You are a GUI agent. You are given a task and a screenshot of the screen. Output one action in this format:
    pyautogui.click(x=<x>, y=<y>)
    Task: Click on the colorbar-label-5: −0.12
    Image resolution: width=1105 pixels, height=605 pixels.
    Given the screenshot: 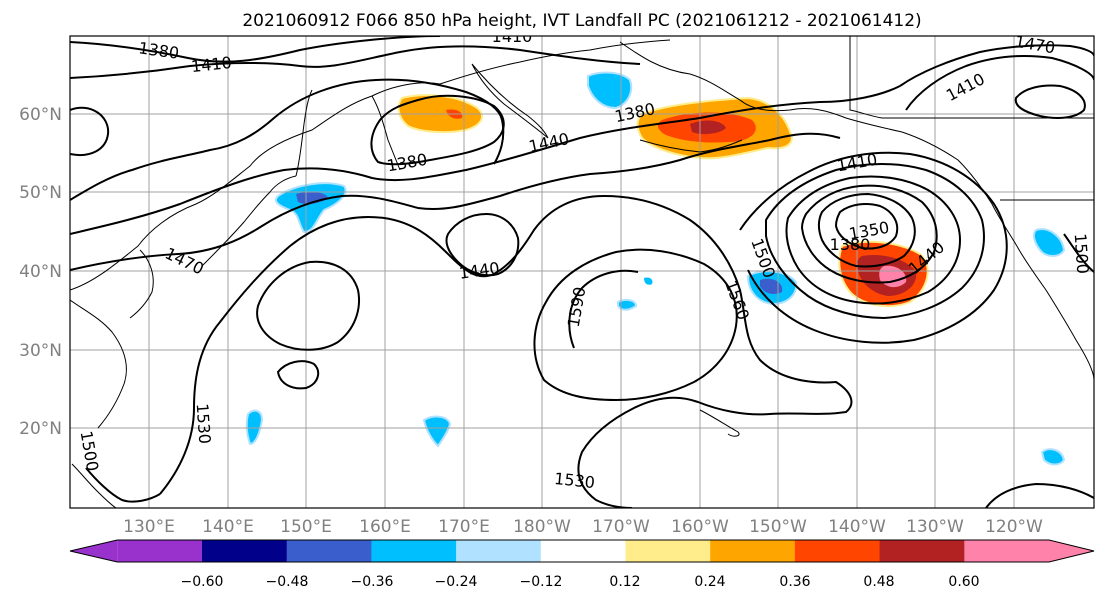 What is the action you would take?
    pyautogui.click(x=541, y=582)
    